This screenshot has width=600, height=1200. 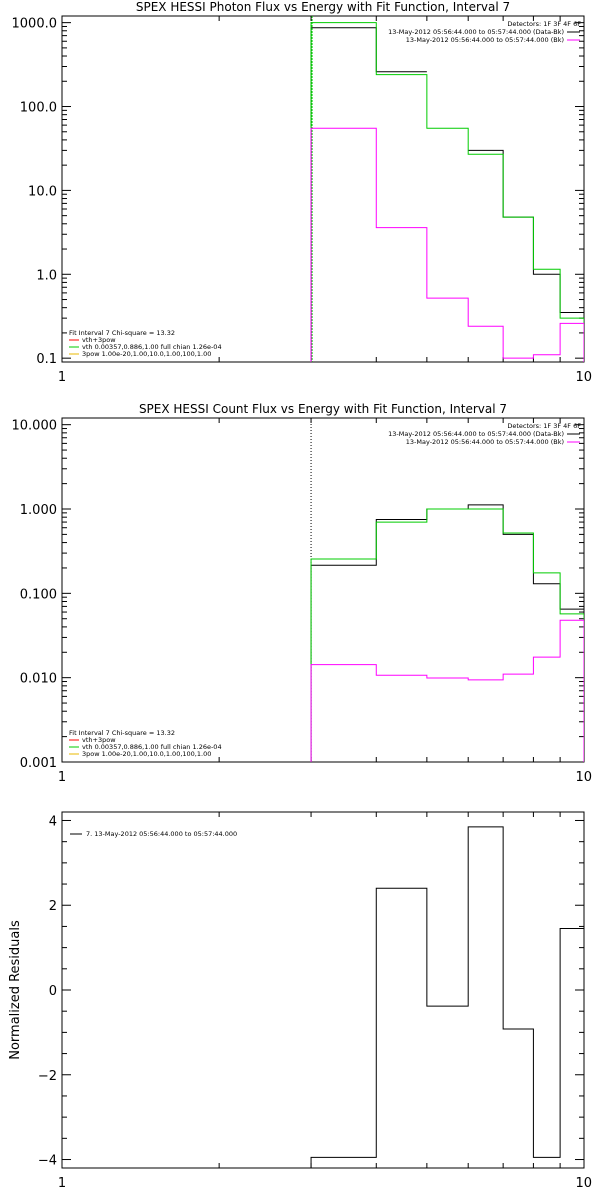 I want to click on y-tick-label: 0.100, so click(x=38, y=594).